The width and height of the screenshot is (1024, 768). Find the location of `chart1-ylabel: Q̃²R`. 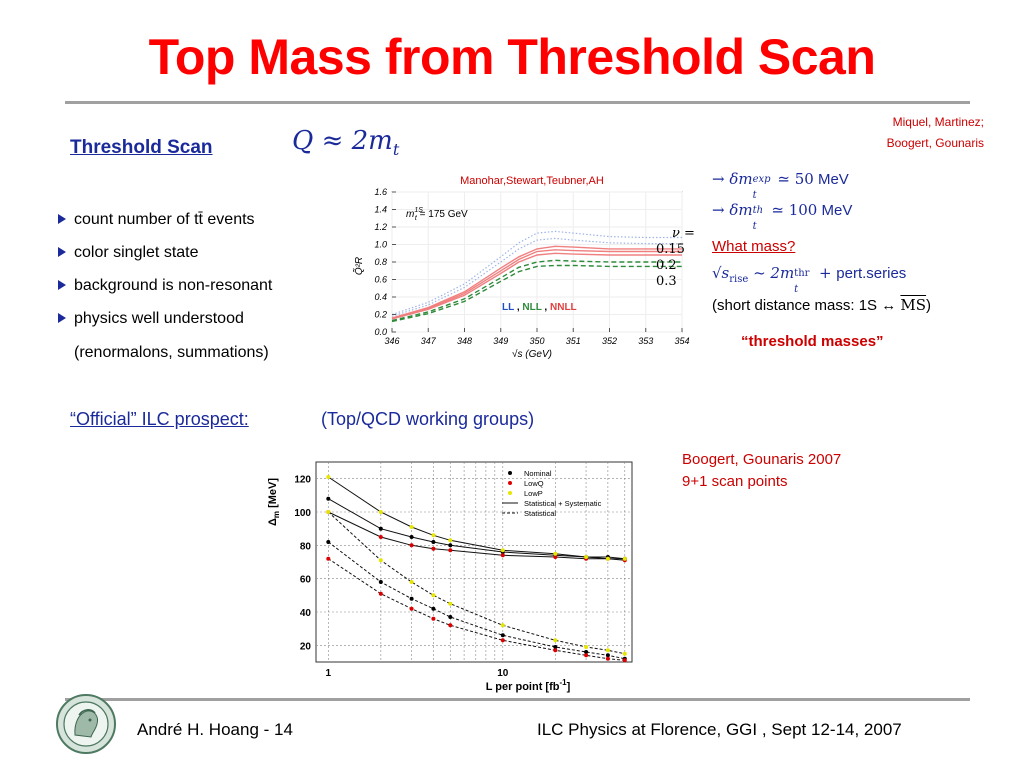

chart1-ylabel: Q̃²R is located at coordinates (358, 266).